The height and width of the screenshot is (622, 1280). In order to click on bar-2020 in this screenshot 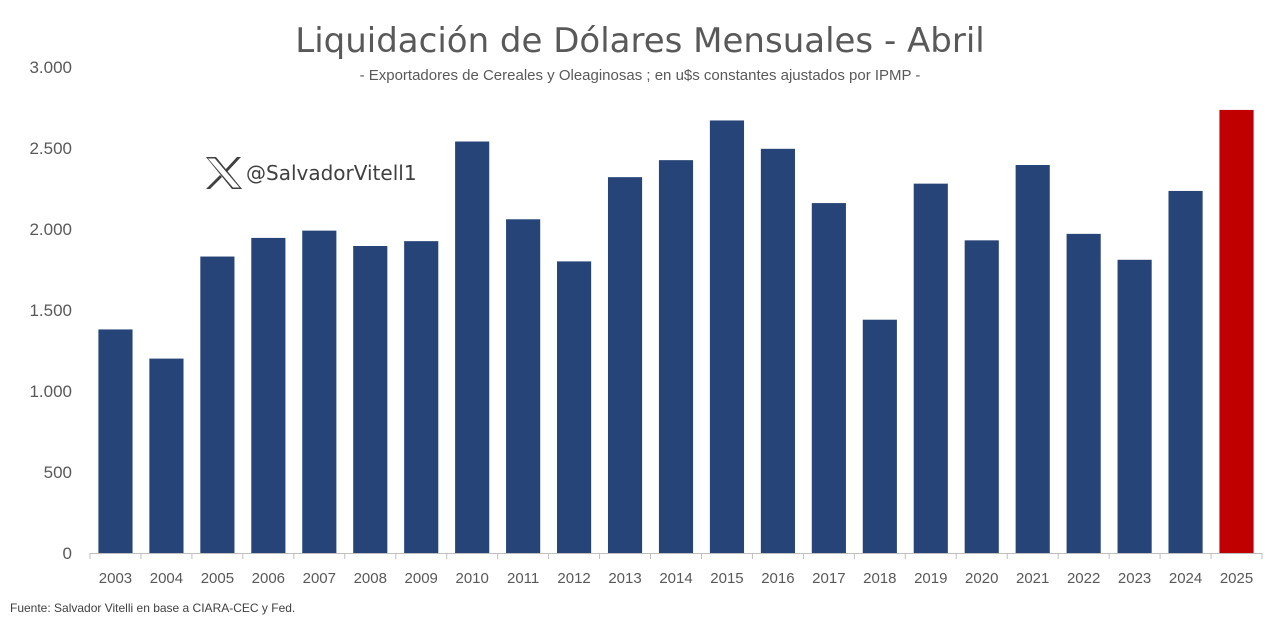, I will do `click(981, 396)`.